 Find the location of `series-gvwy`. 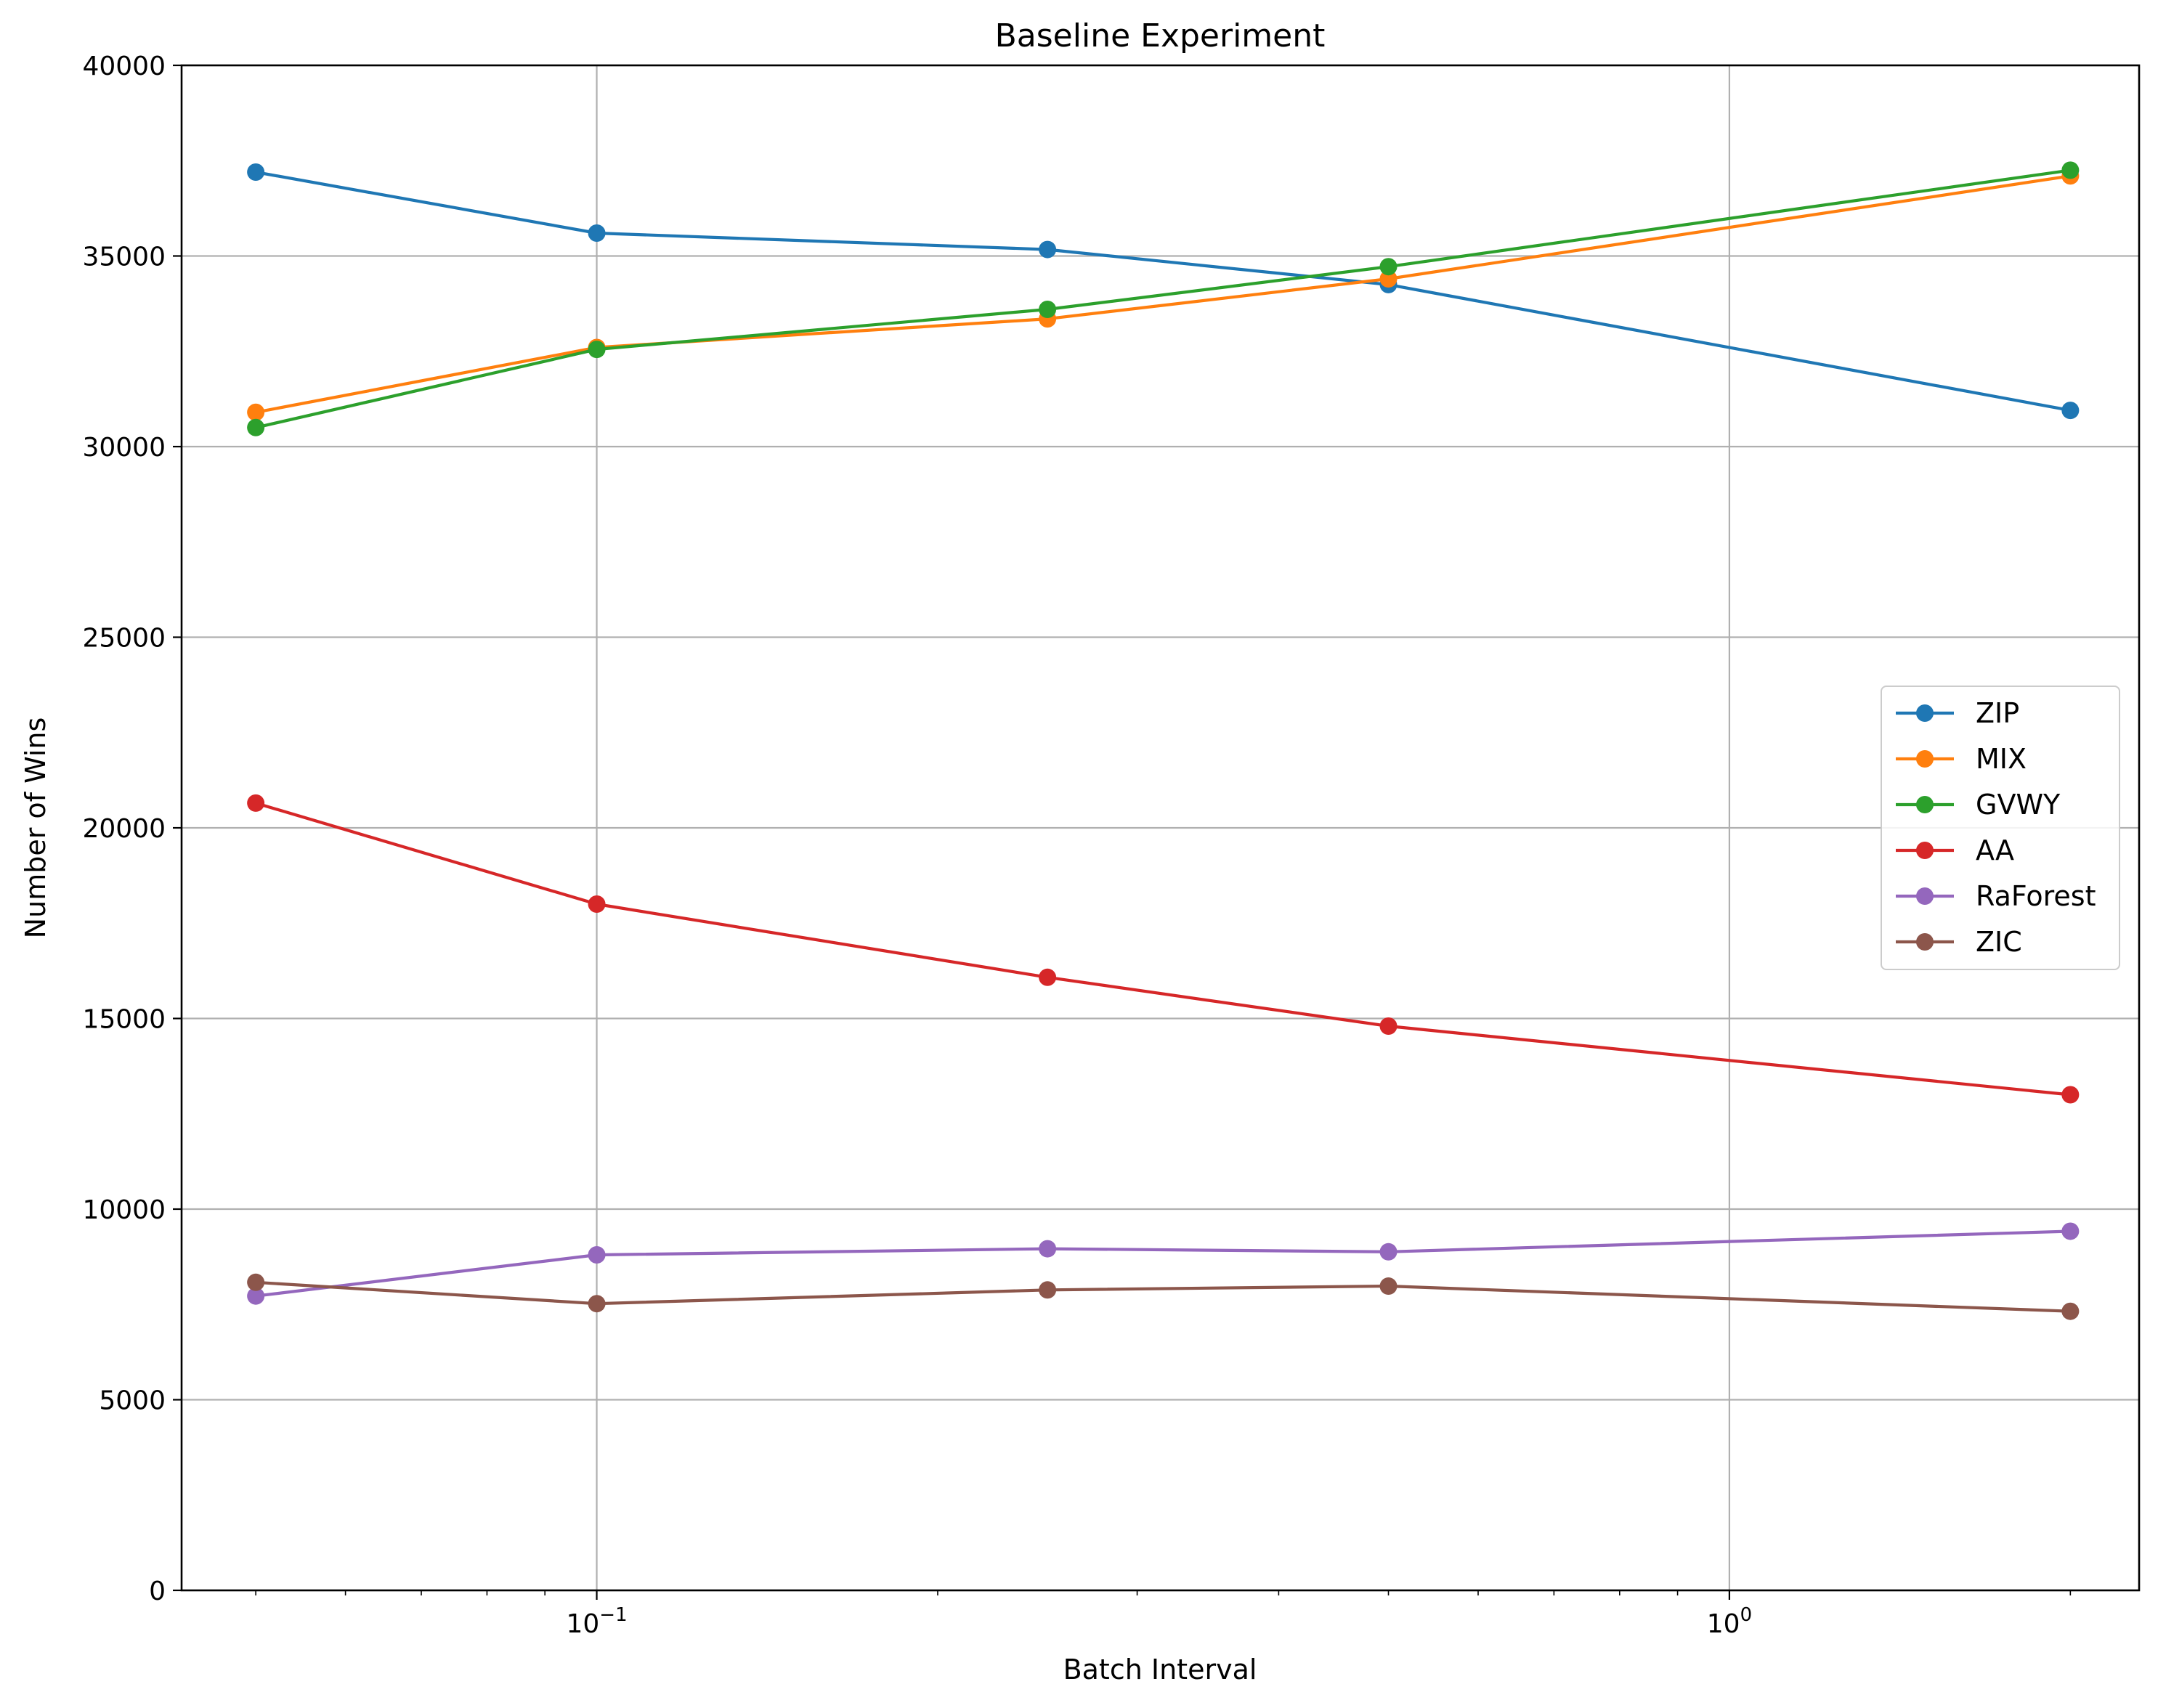

series-gvwy is located at coordinates (1163, 298).